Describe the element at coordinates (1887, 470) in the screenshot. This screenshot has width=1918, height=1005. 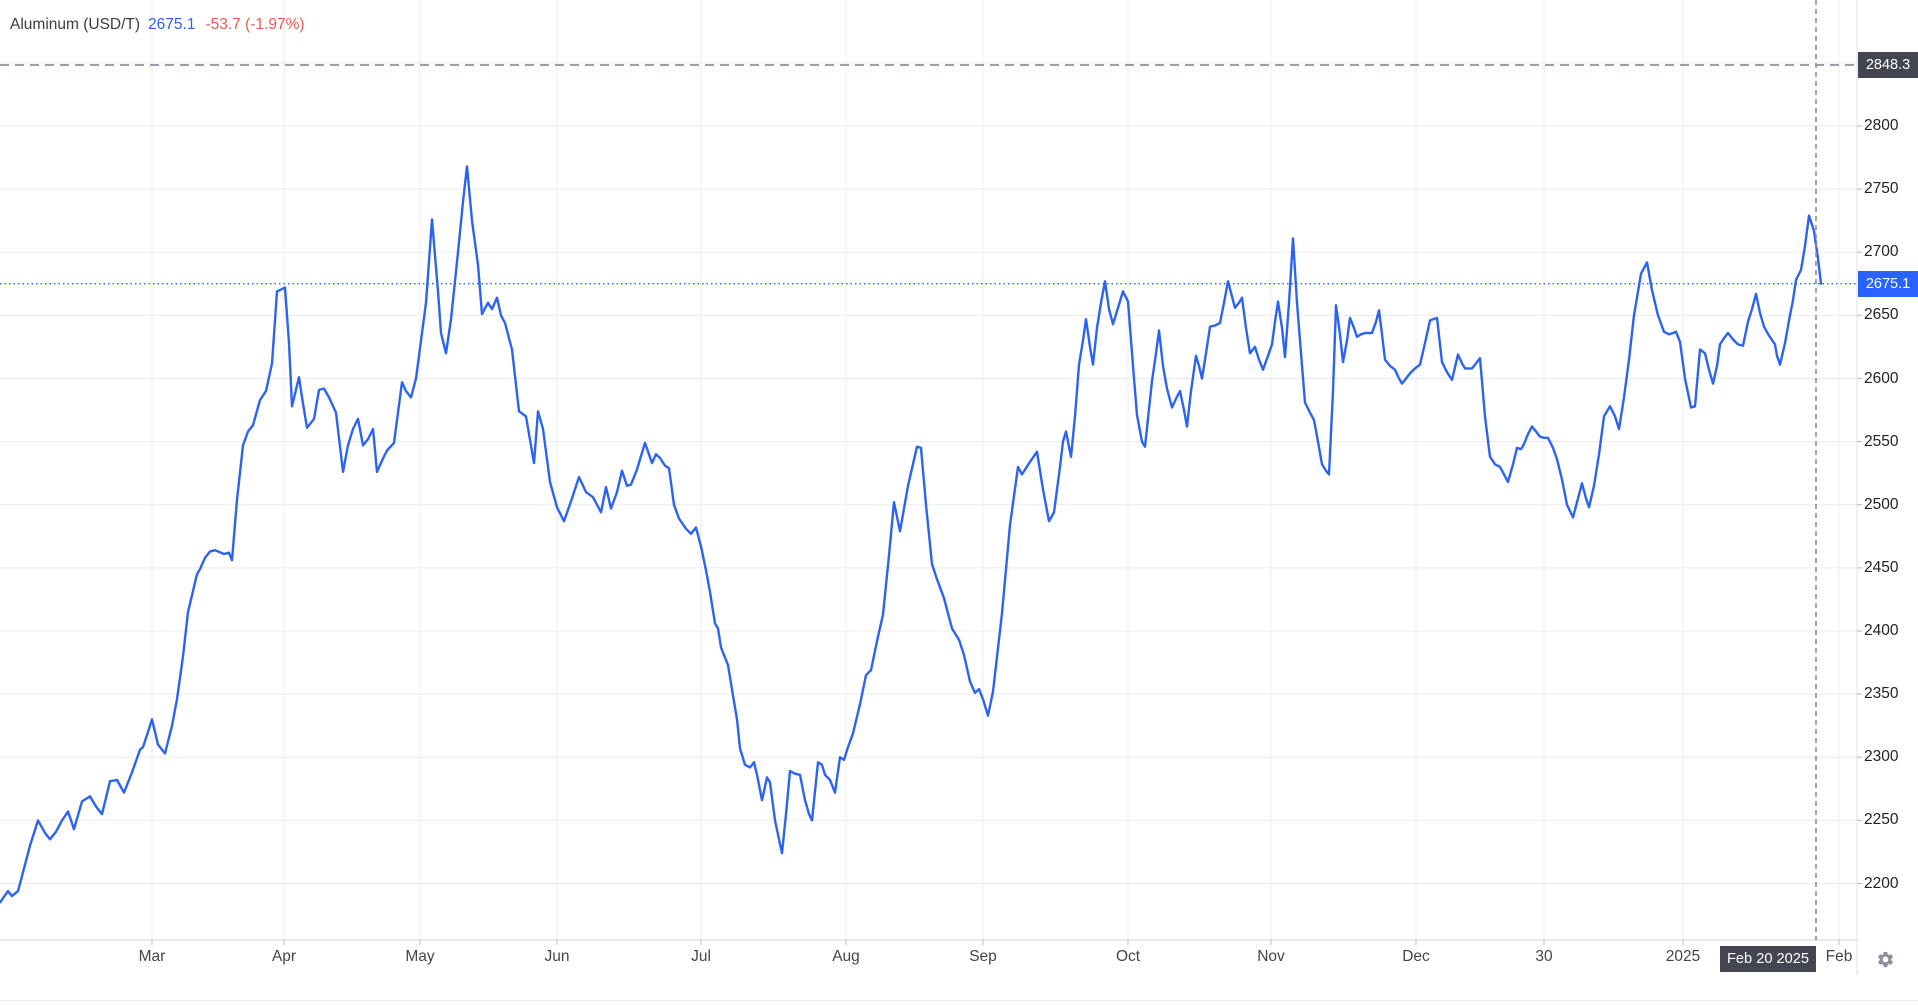
I see `y-axis` at that location.